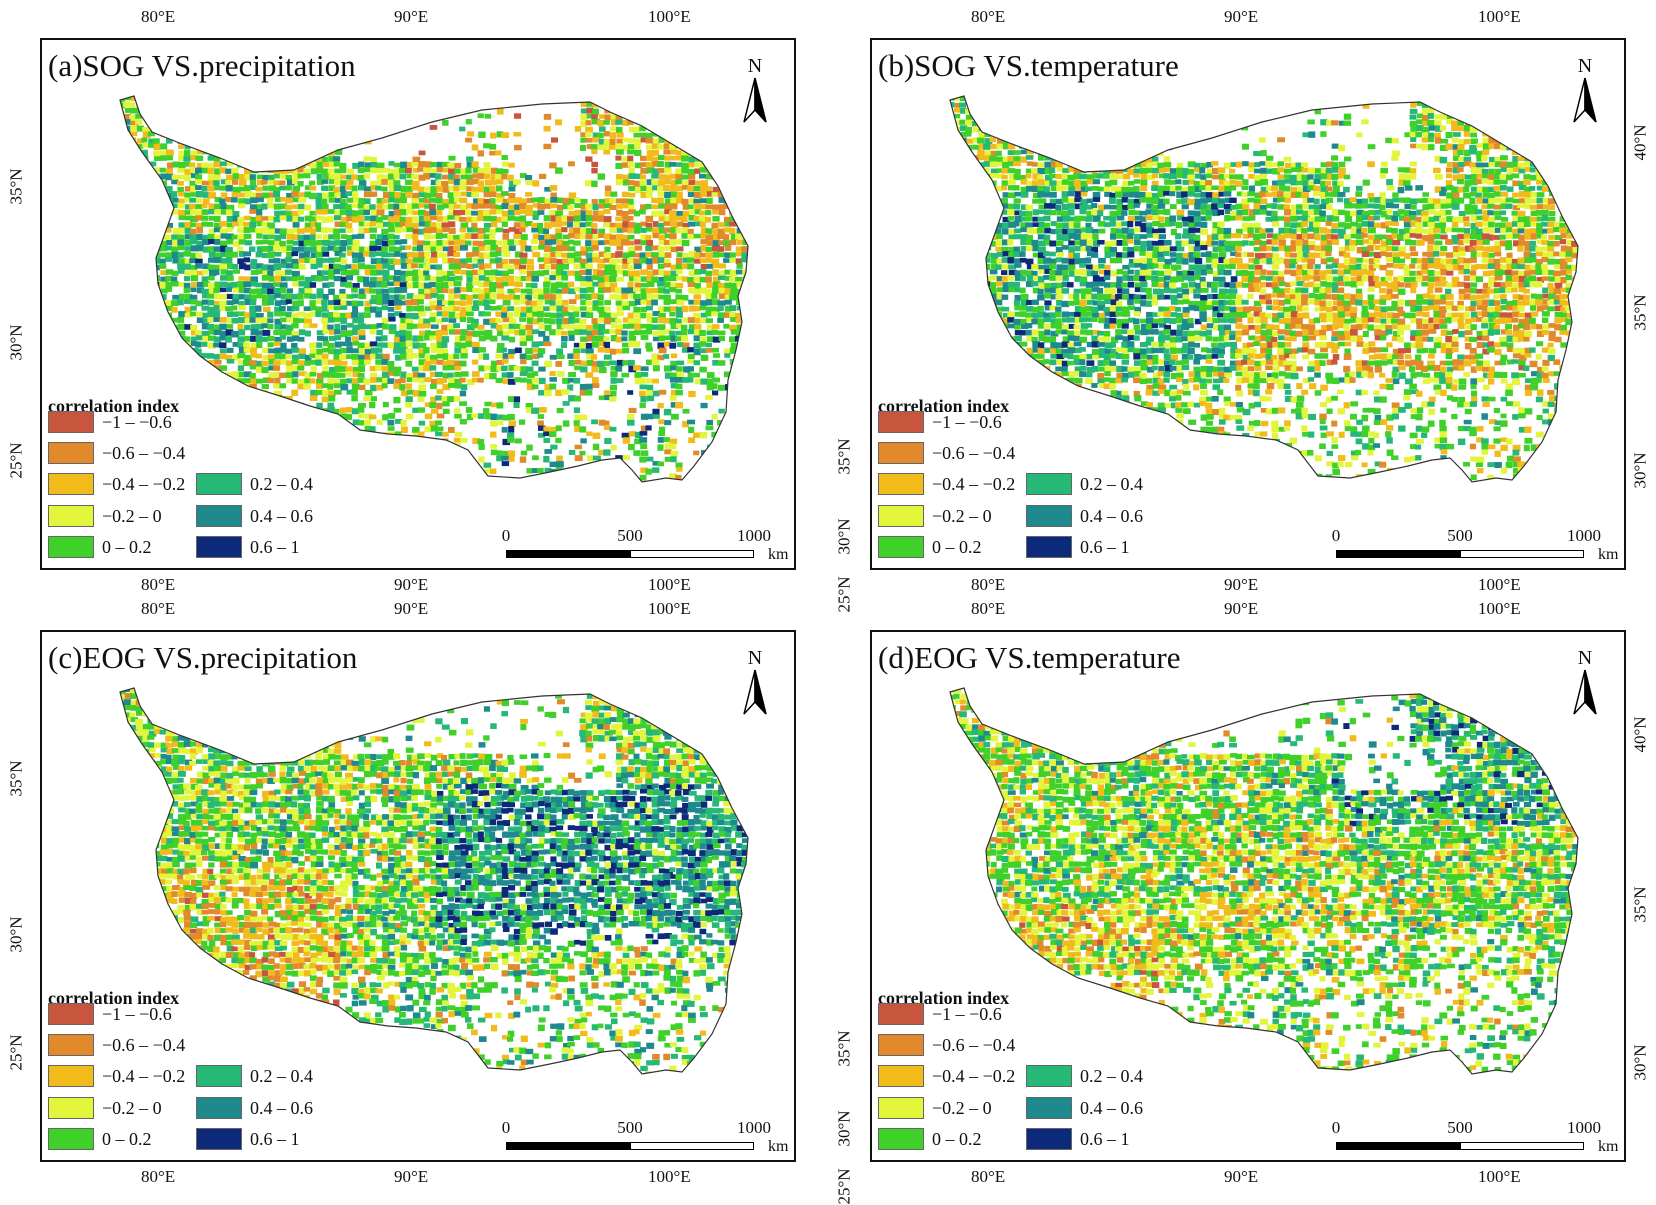  What do you see at coordinates (1640, 470) in the screenshot?
I see `right-lat-label: 30°N` at bounding box center [1640, 470].